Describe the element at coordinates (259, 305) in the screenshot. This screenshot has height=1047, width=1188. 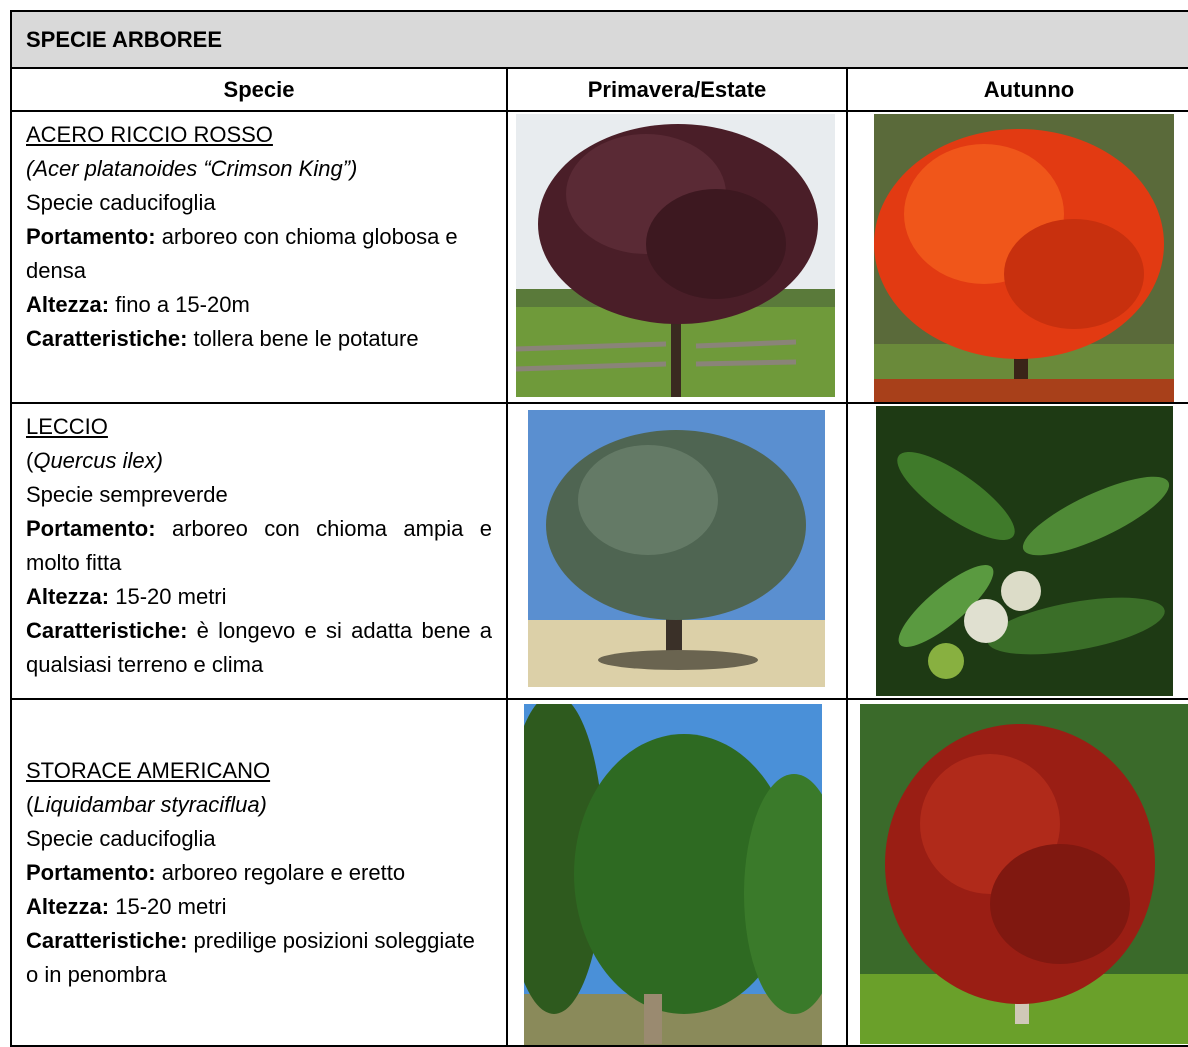
I see `field: Altezza: fino a 15-20m` at that location.